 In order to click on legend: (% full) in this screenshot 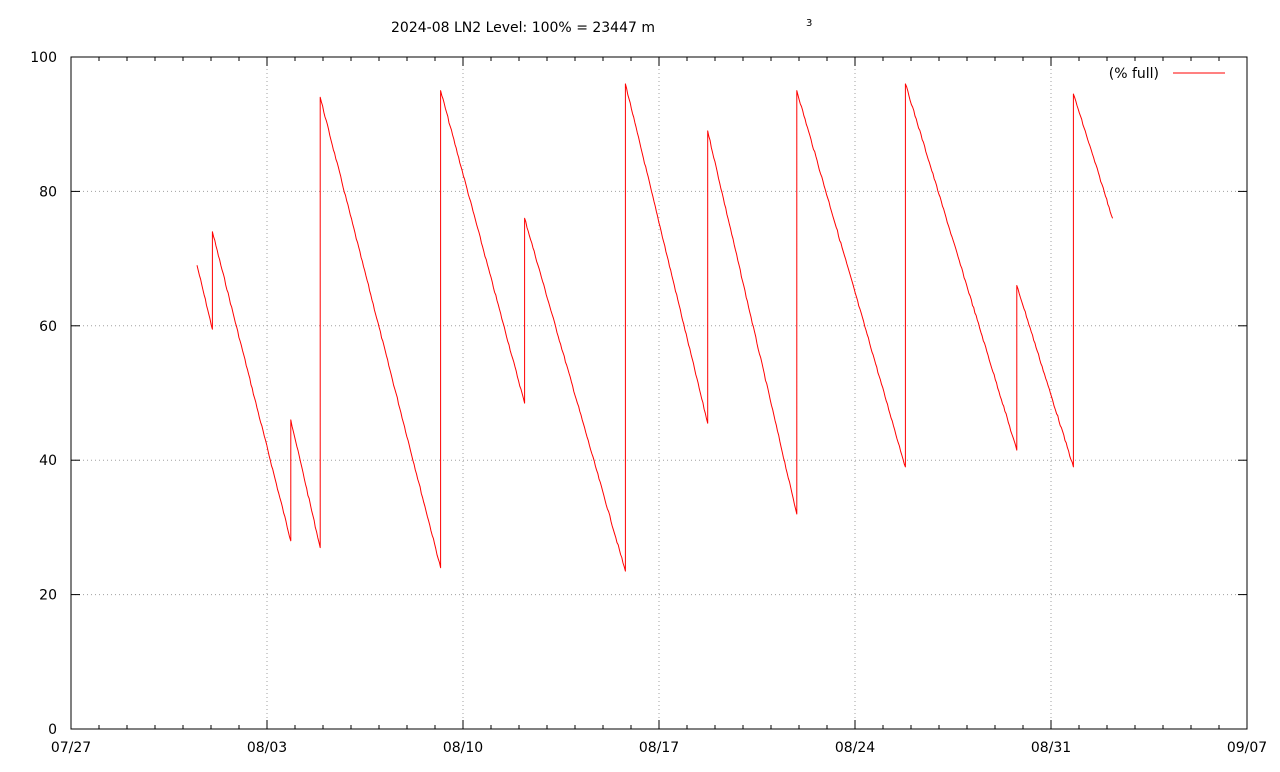, I will do `click(1167, 74)`.